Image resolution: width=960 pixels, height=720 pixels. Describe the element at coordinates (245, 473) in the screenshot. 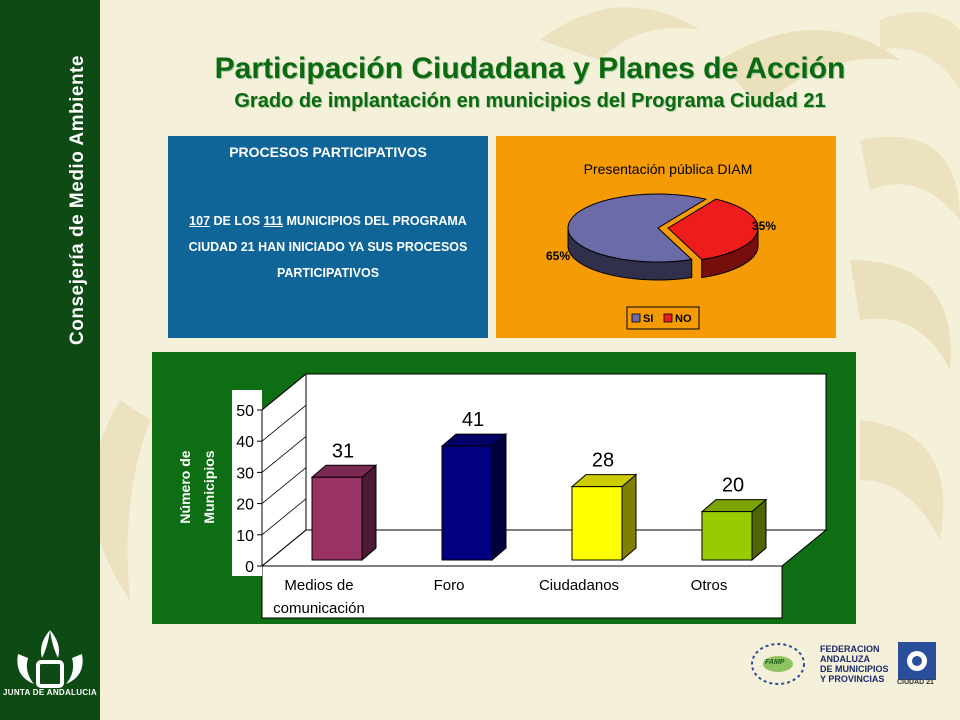

I see `bar-chart-tick-label: 30` at that location.